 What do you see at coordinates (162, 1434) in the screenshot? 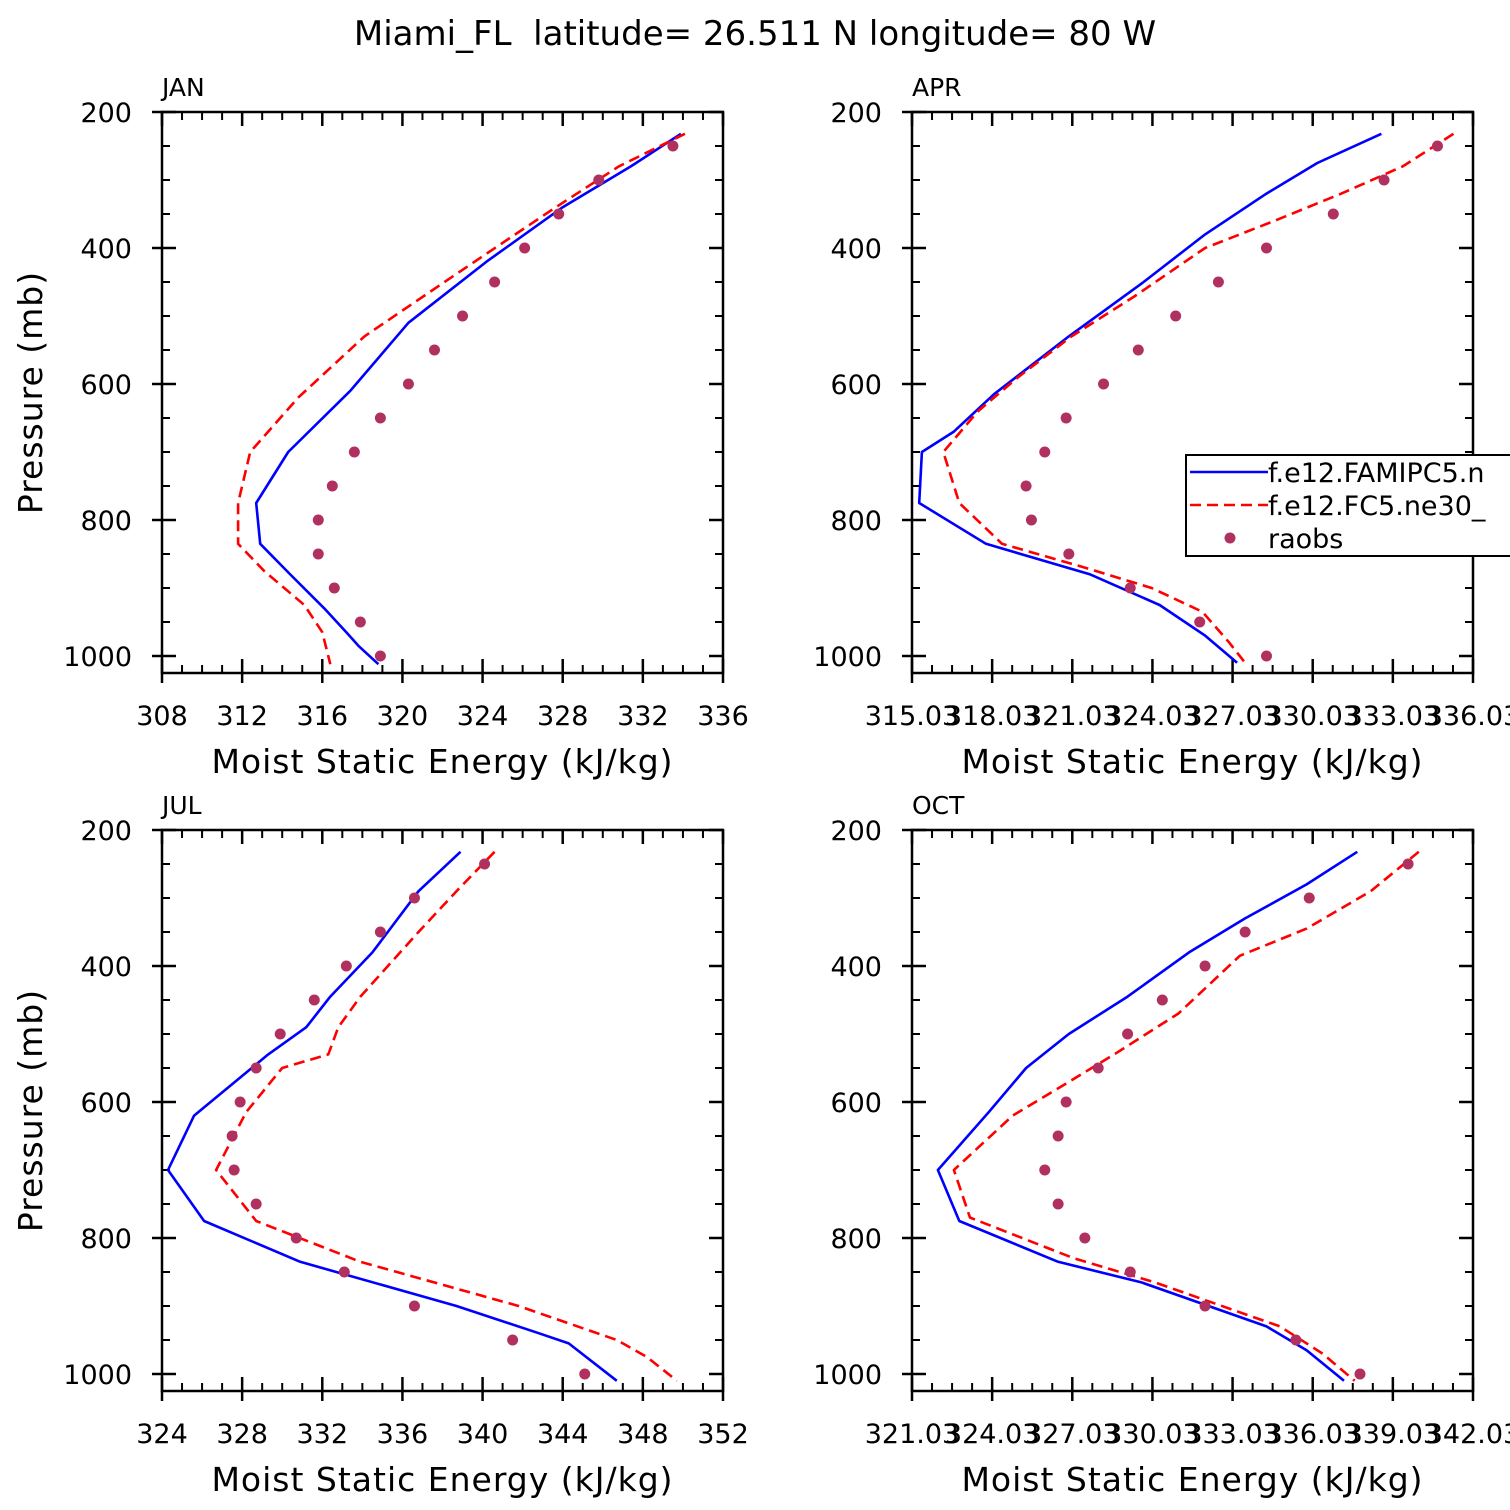
I see `x-tick-label: 324` at bounding box center [162, 1434].